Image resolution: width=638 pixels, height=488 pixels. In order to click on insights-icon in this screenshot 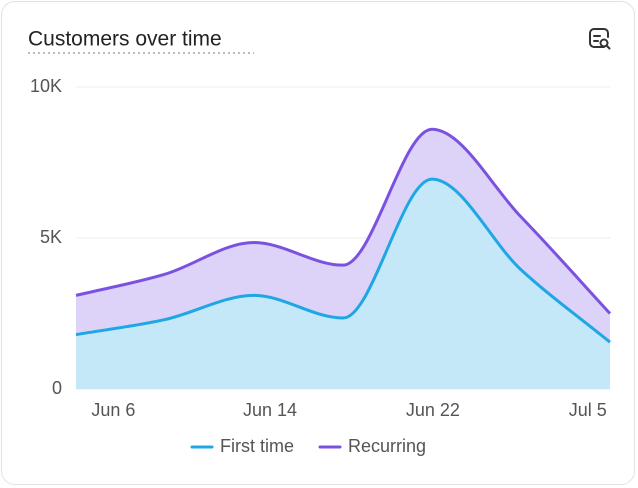, I will do `click(600, 39)`.